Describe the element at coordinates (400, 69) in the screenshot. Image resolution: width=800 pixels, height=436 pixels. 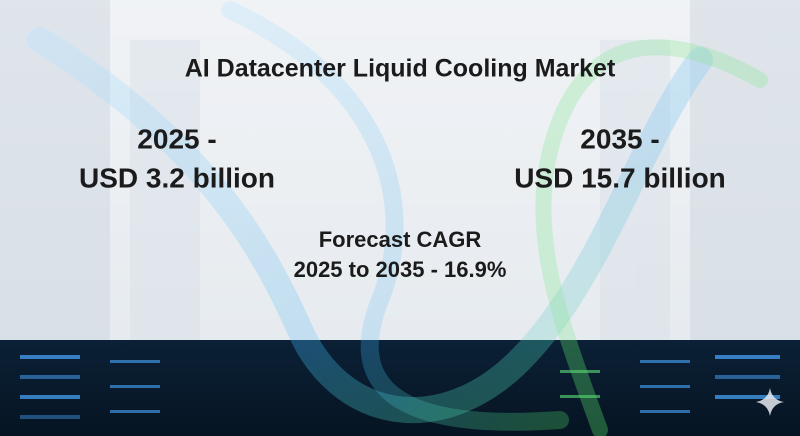
I see `title: AI Datacenter Liquid Cooling Market` at that location.